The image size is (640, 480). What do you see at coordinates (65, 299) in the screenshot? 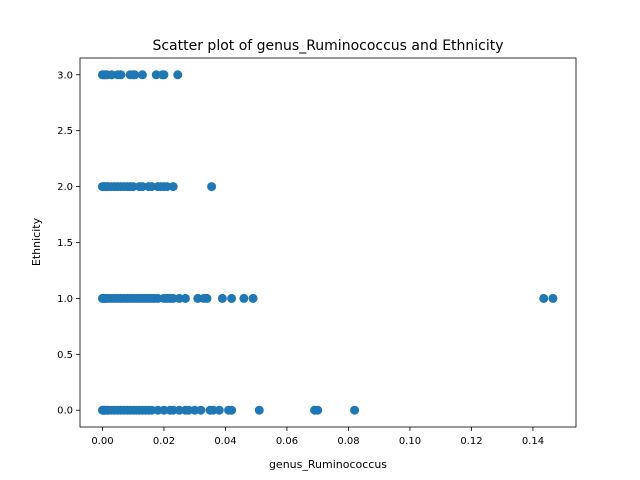
I see `y-tick-label: 1.0` at bounding box center [65, 299].